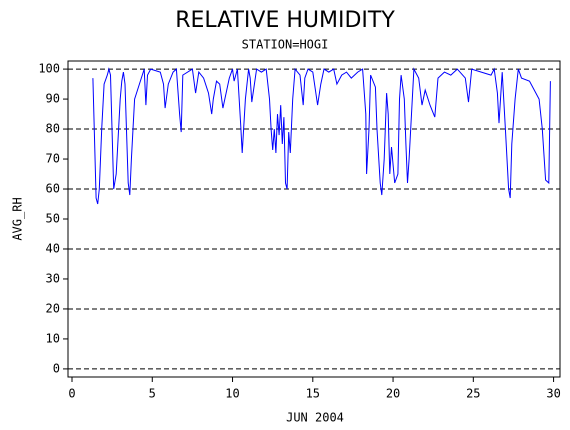 Image resolution: width=570 pixels, height=430 pixels. I want to click on x-tick-label: 10, so click(232, 394).